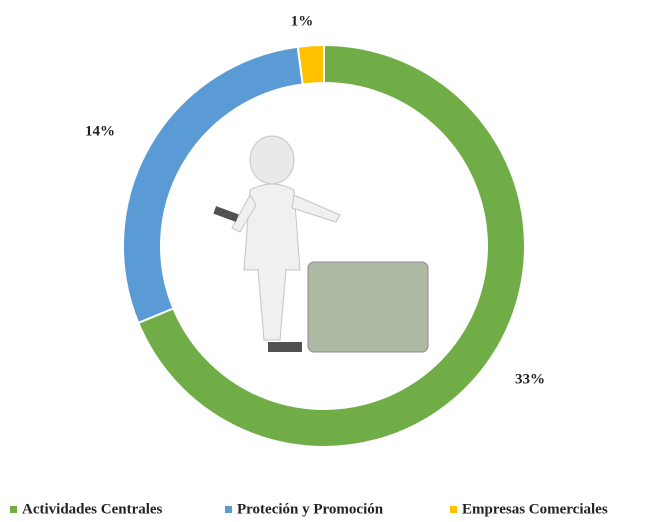  Describe the element at coordinates (310, 64) in the screenshot. I see `donut-segment` at that location.